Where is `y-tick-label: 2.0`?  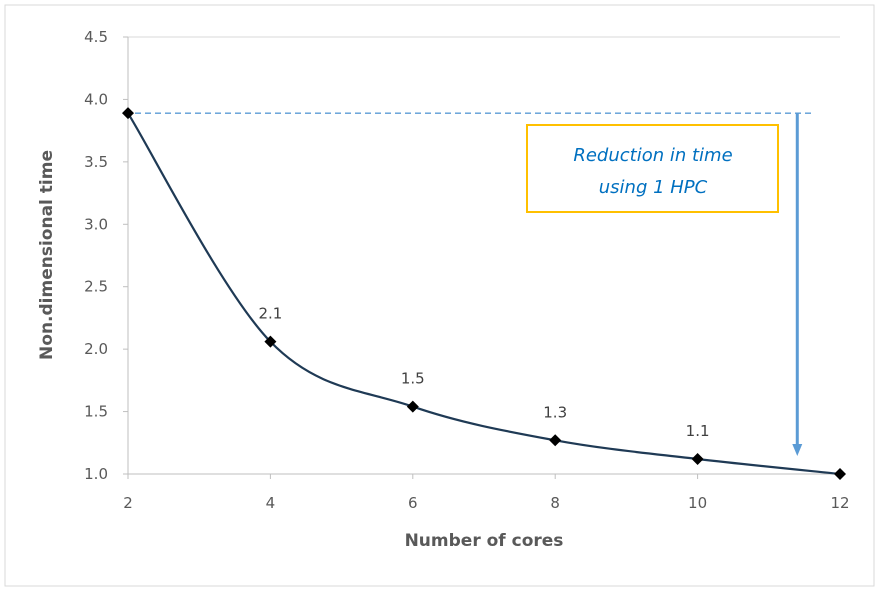
y-tick-label: 2.0 is located at coordinates (96, 349).